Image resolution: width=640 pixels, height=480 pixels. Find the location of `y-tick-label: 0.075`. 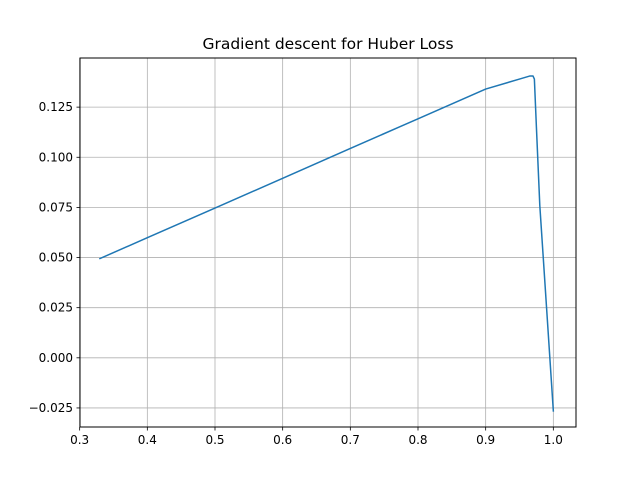

y-tick-label: 0.075 is located at coordinates (56, 207).